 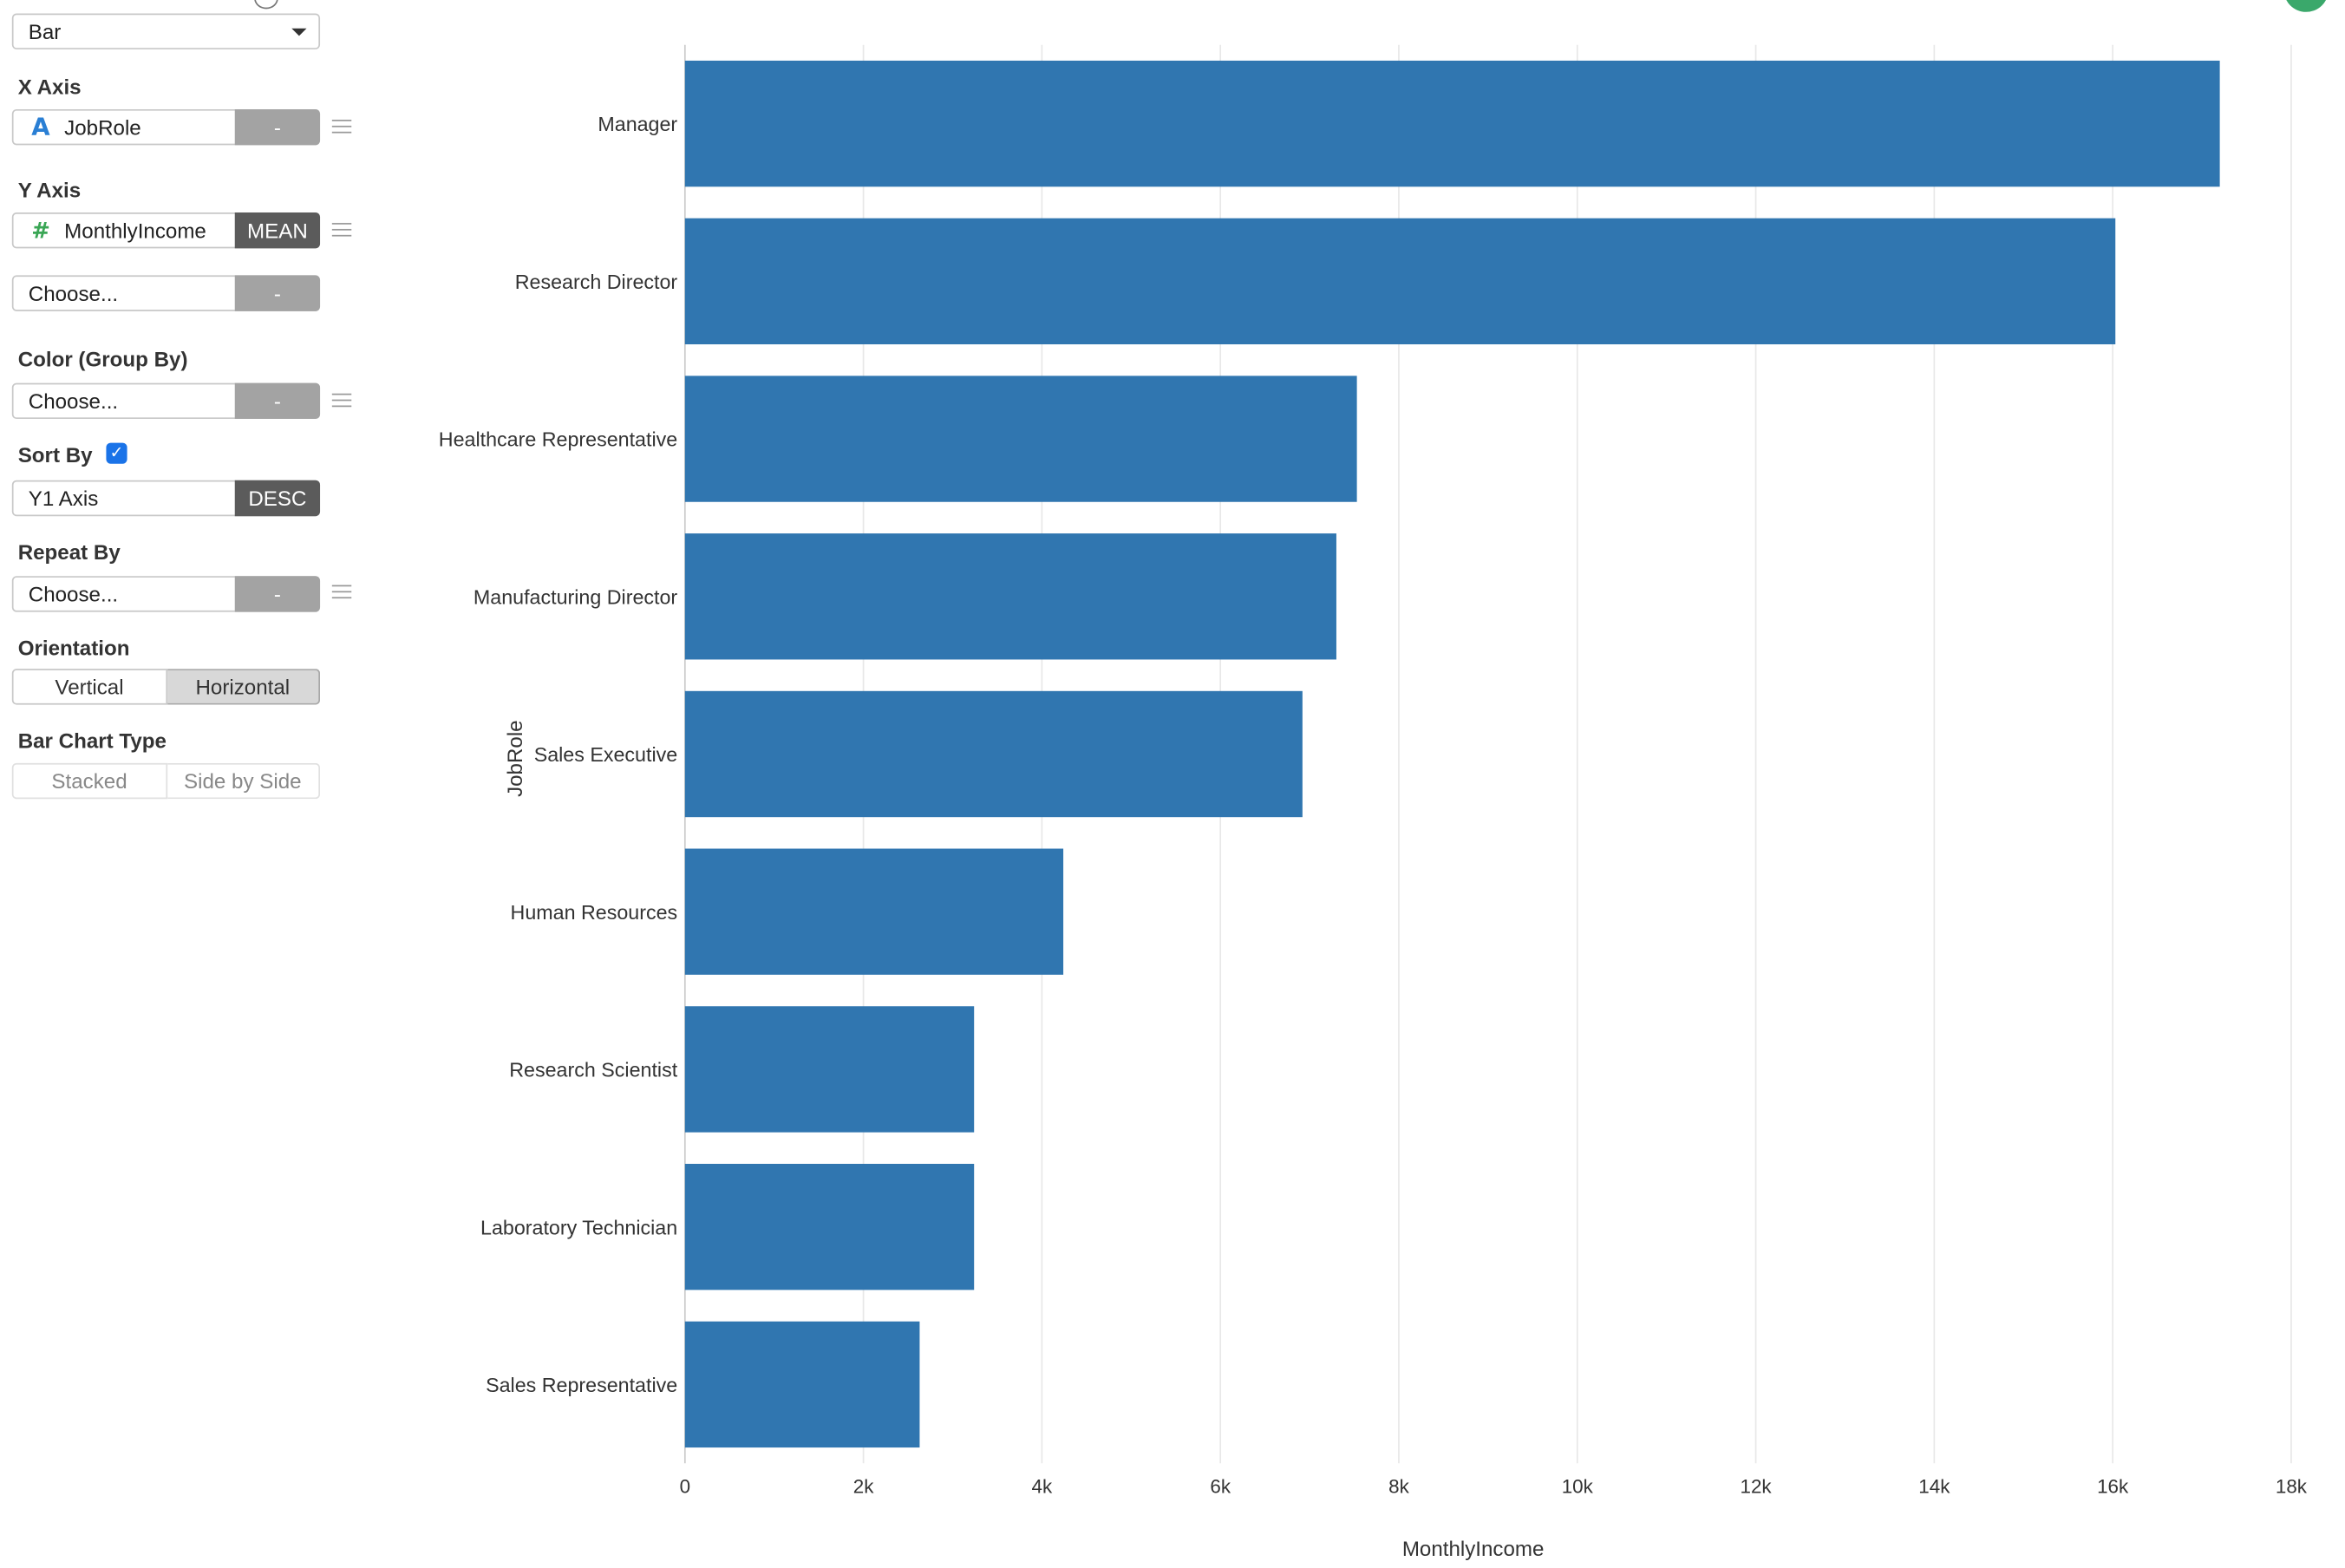 What do you see at coordinates (50, 87) in the screenshot?
I see `x-axis-label: X Axis` at bounding box center [50, 87].